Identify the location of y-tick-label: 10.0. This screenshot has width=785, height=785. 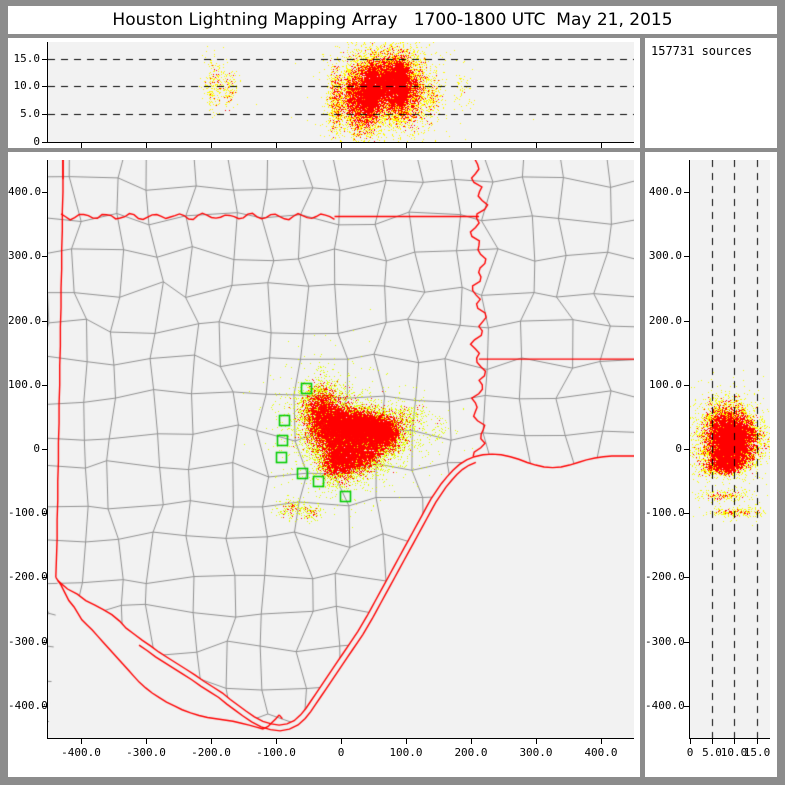
(27, 85).